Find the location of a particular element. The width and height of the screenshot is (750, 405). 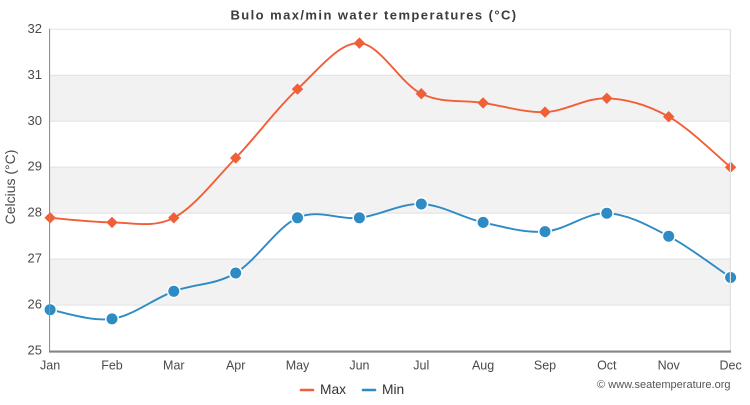

svg-text:Bulo max/min water temperature: Bulo max/min water temperatures (°C) is located at coordinates (373, 14).